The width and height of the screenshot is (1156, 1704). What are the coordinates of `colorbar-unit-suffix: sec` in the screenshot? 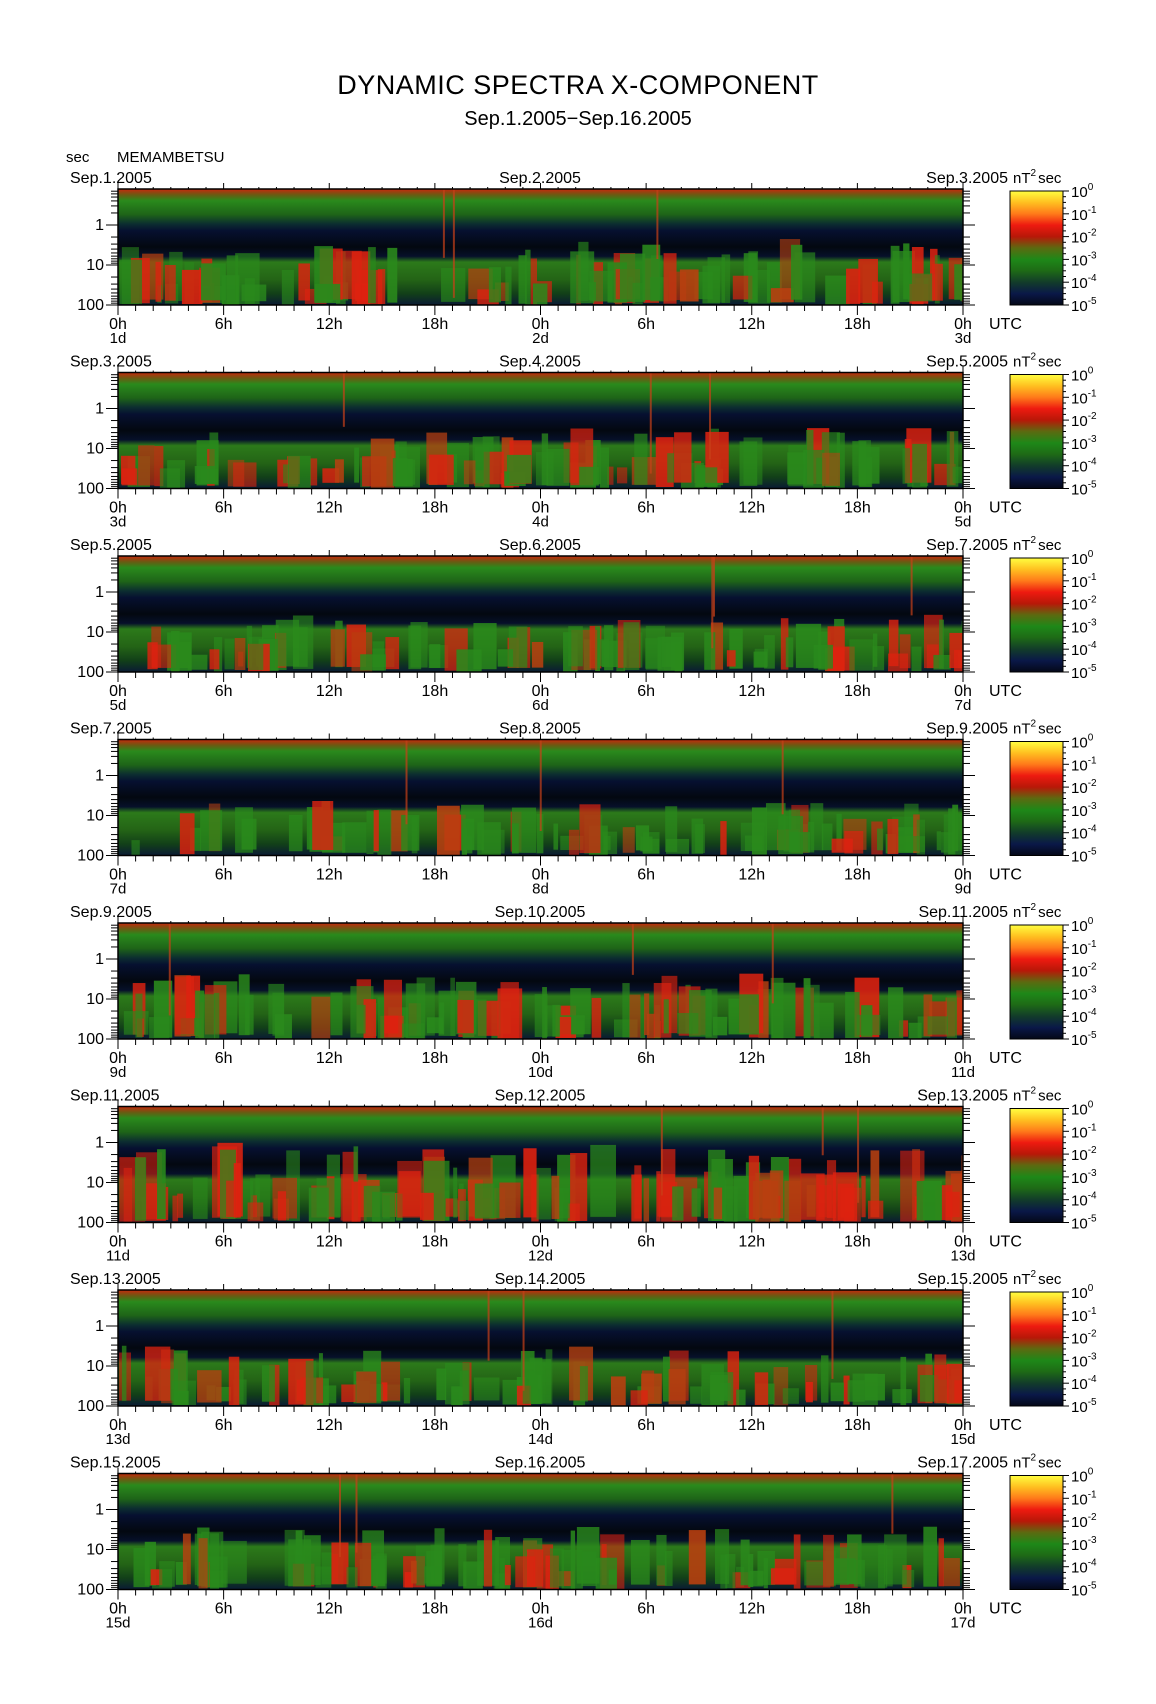 It's located at (1050, 729).